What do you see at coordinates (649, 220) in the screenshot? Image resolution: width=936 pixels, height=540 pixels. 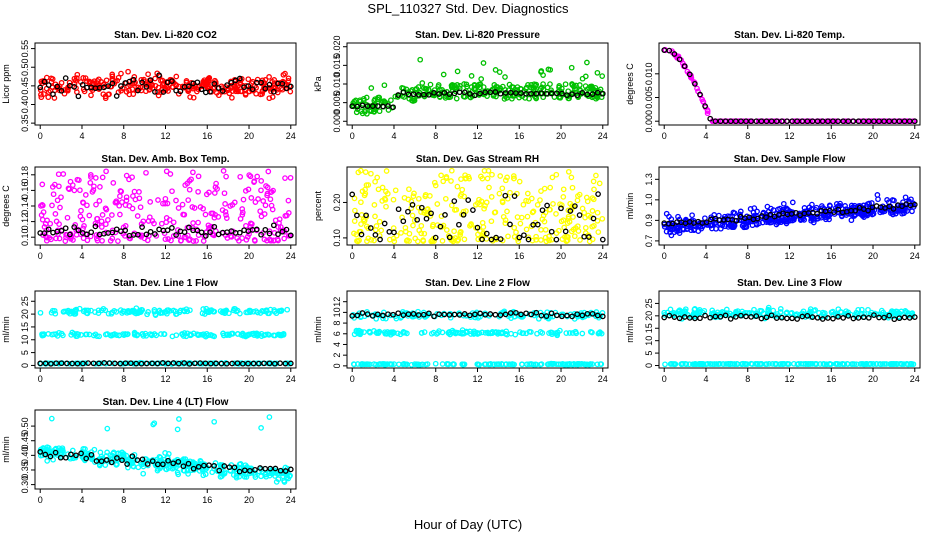 I see `y-tick-label: 0.9` at bounding box center [649, 220].